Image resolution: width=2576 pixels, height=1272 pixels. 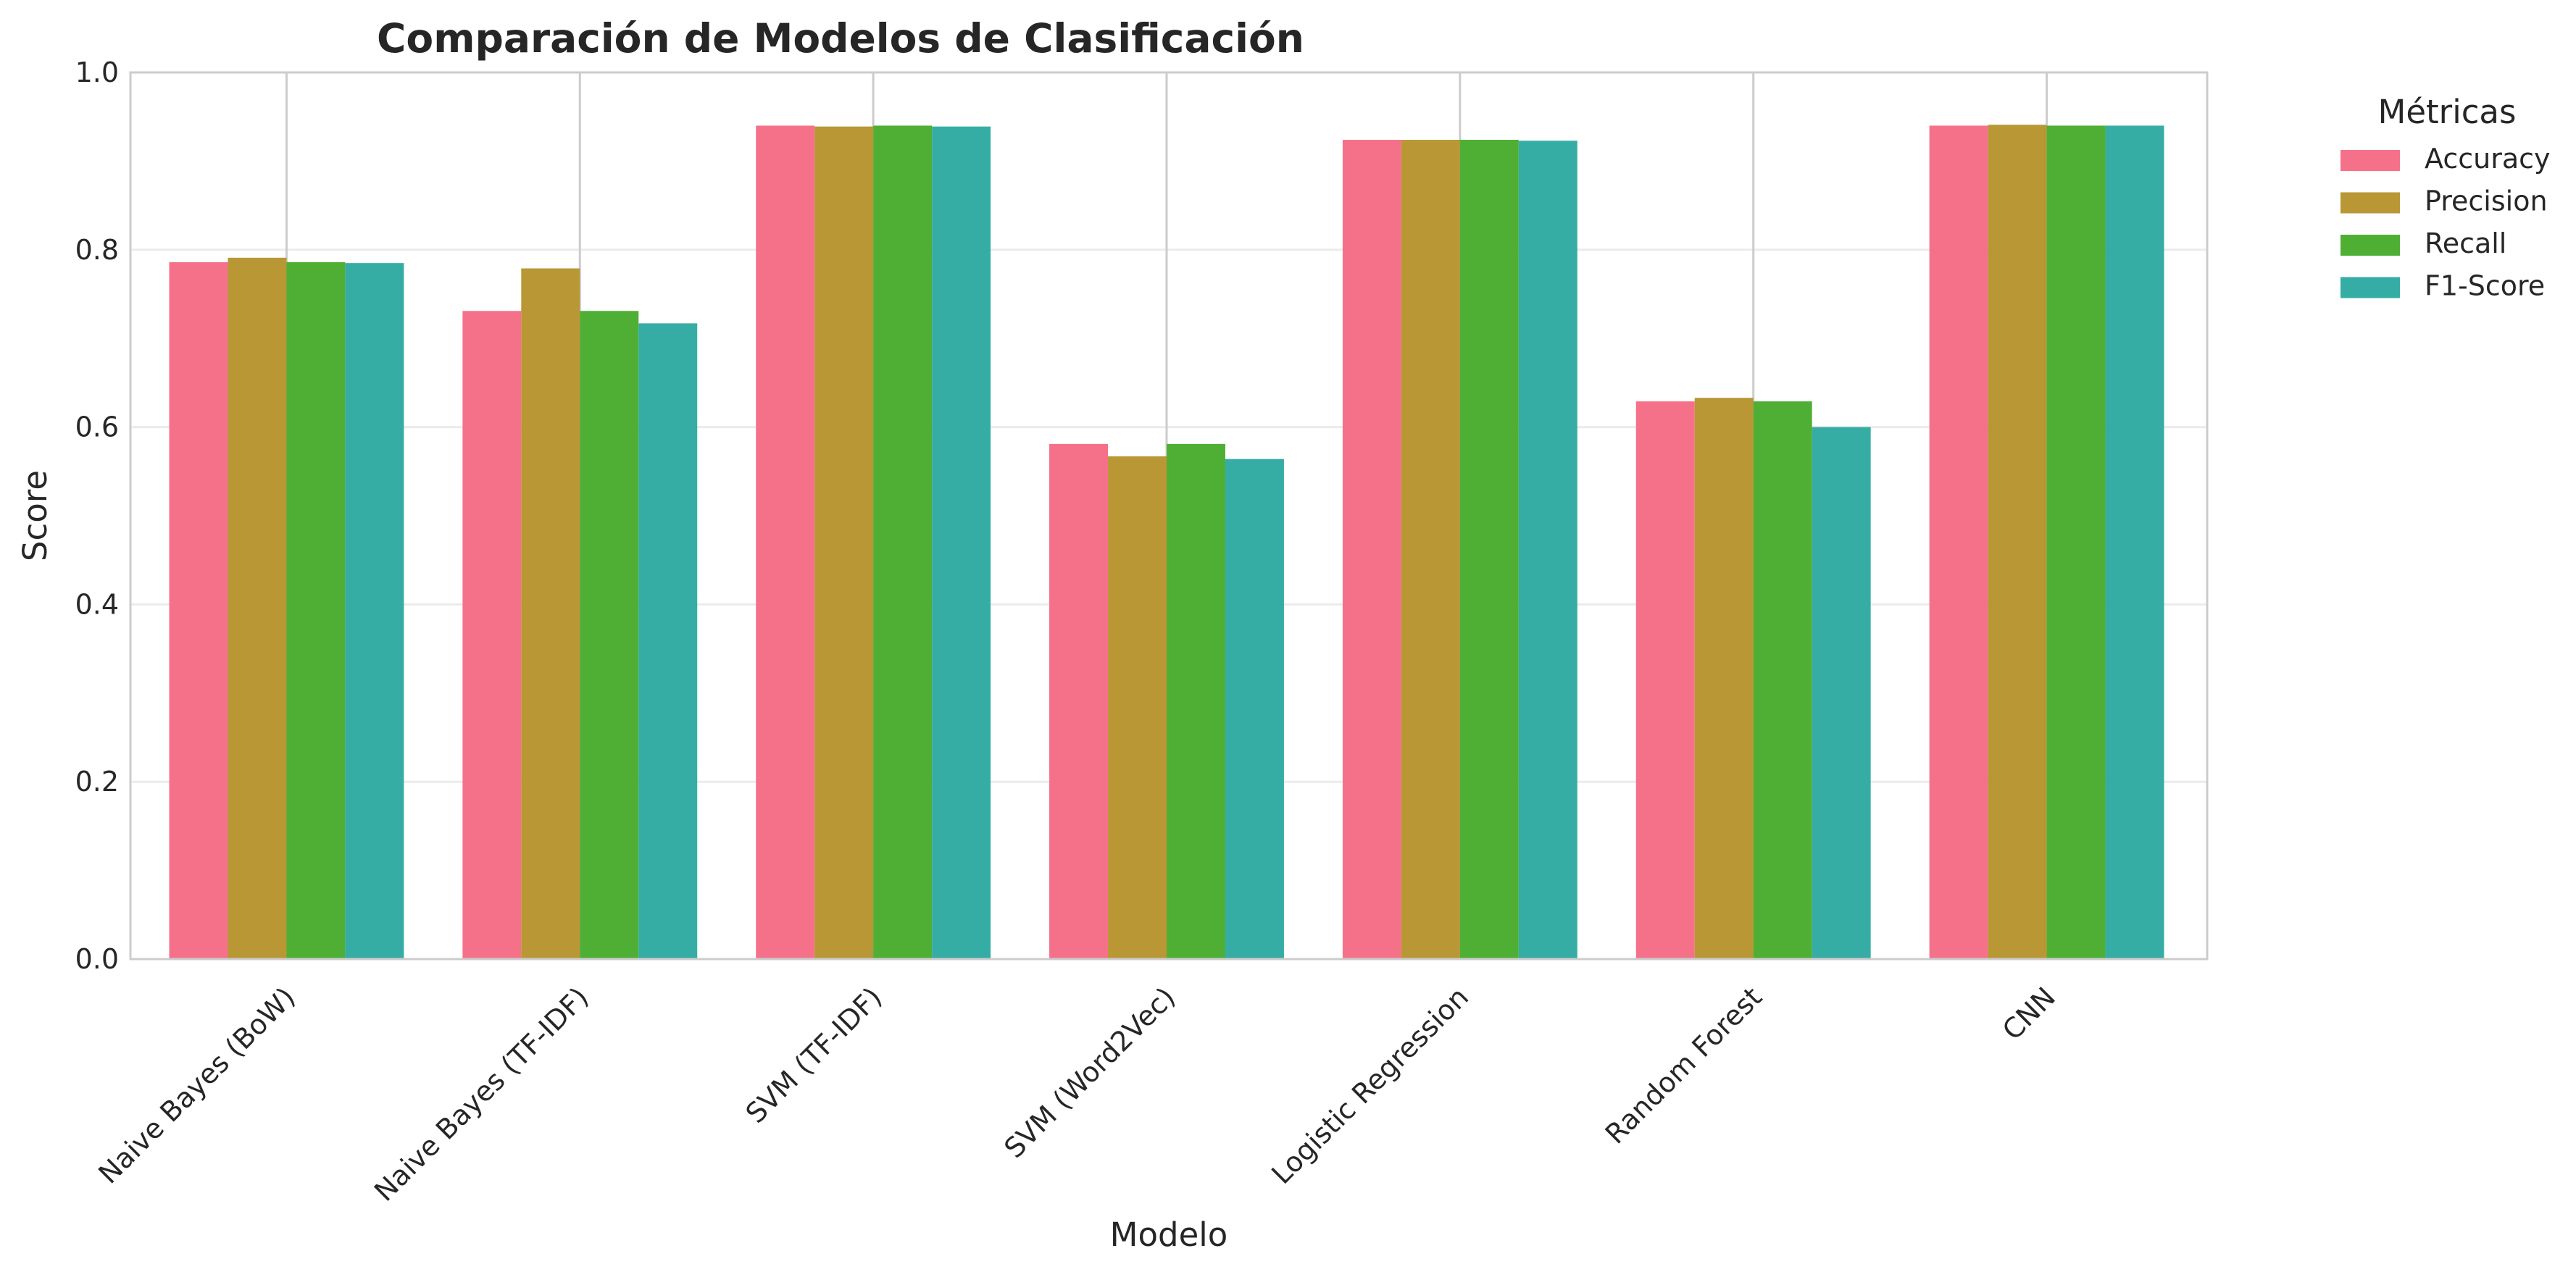 What do you see at coordinates (481, 1095) in the screenshot?
I see `x-tick-label: Naive Bayes (TF-IDF)` at bounding box center [481, 1095].